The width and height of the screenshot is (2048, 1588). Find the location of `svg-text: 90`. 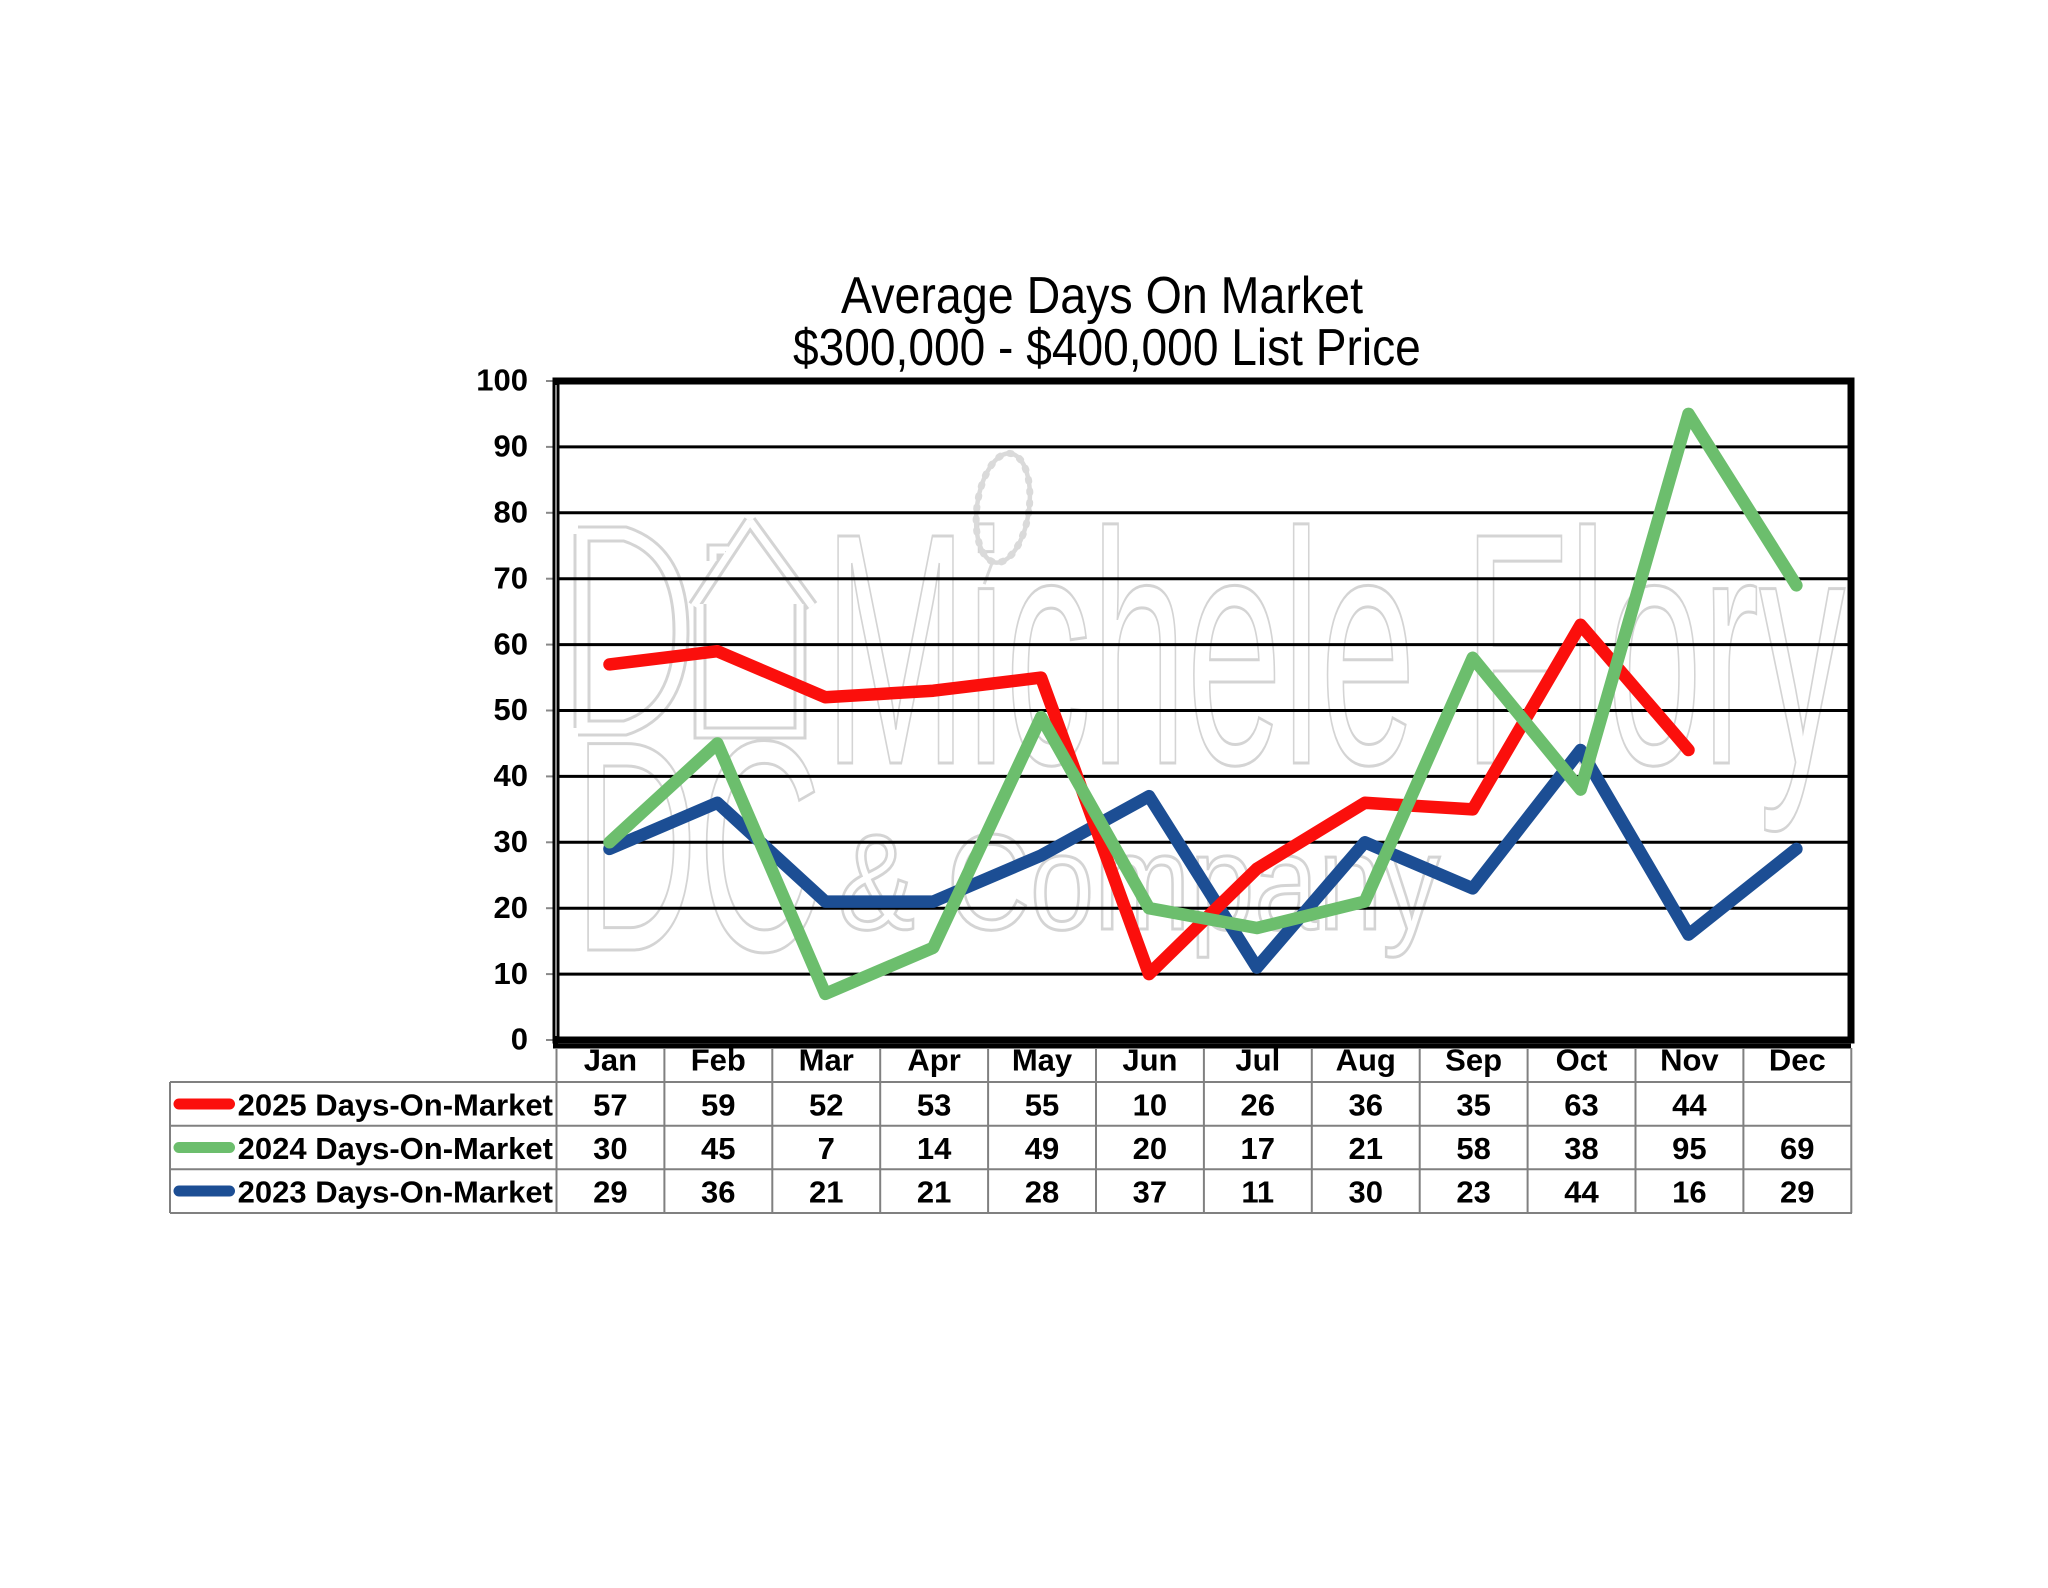

svg-text: 90 is located at coordinates (511, 446).